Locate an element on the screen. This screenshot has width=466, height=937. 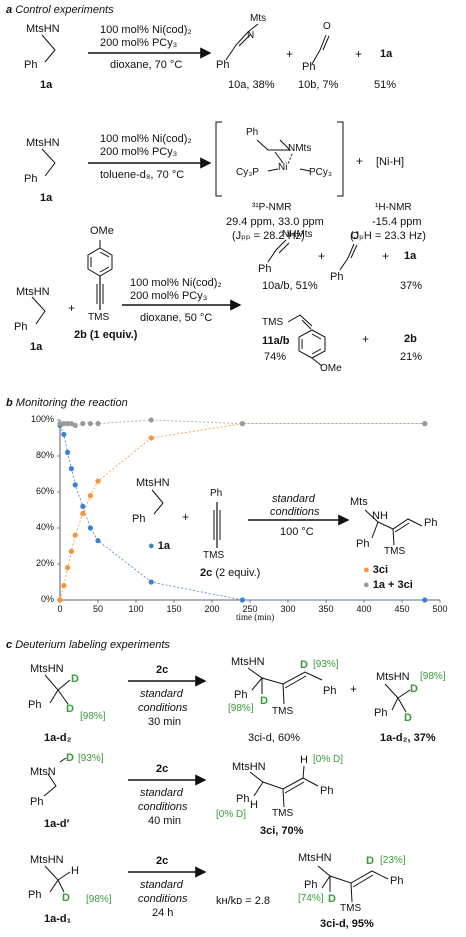
d3-reagent: 2c is located at coordinates (162, 861).